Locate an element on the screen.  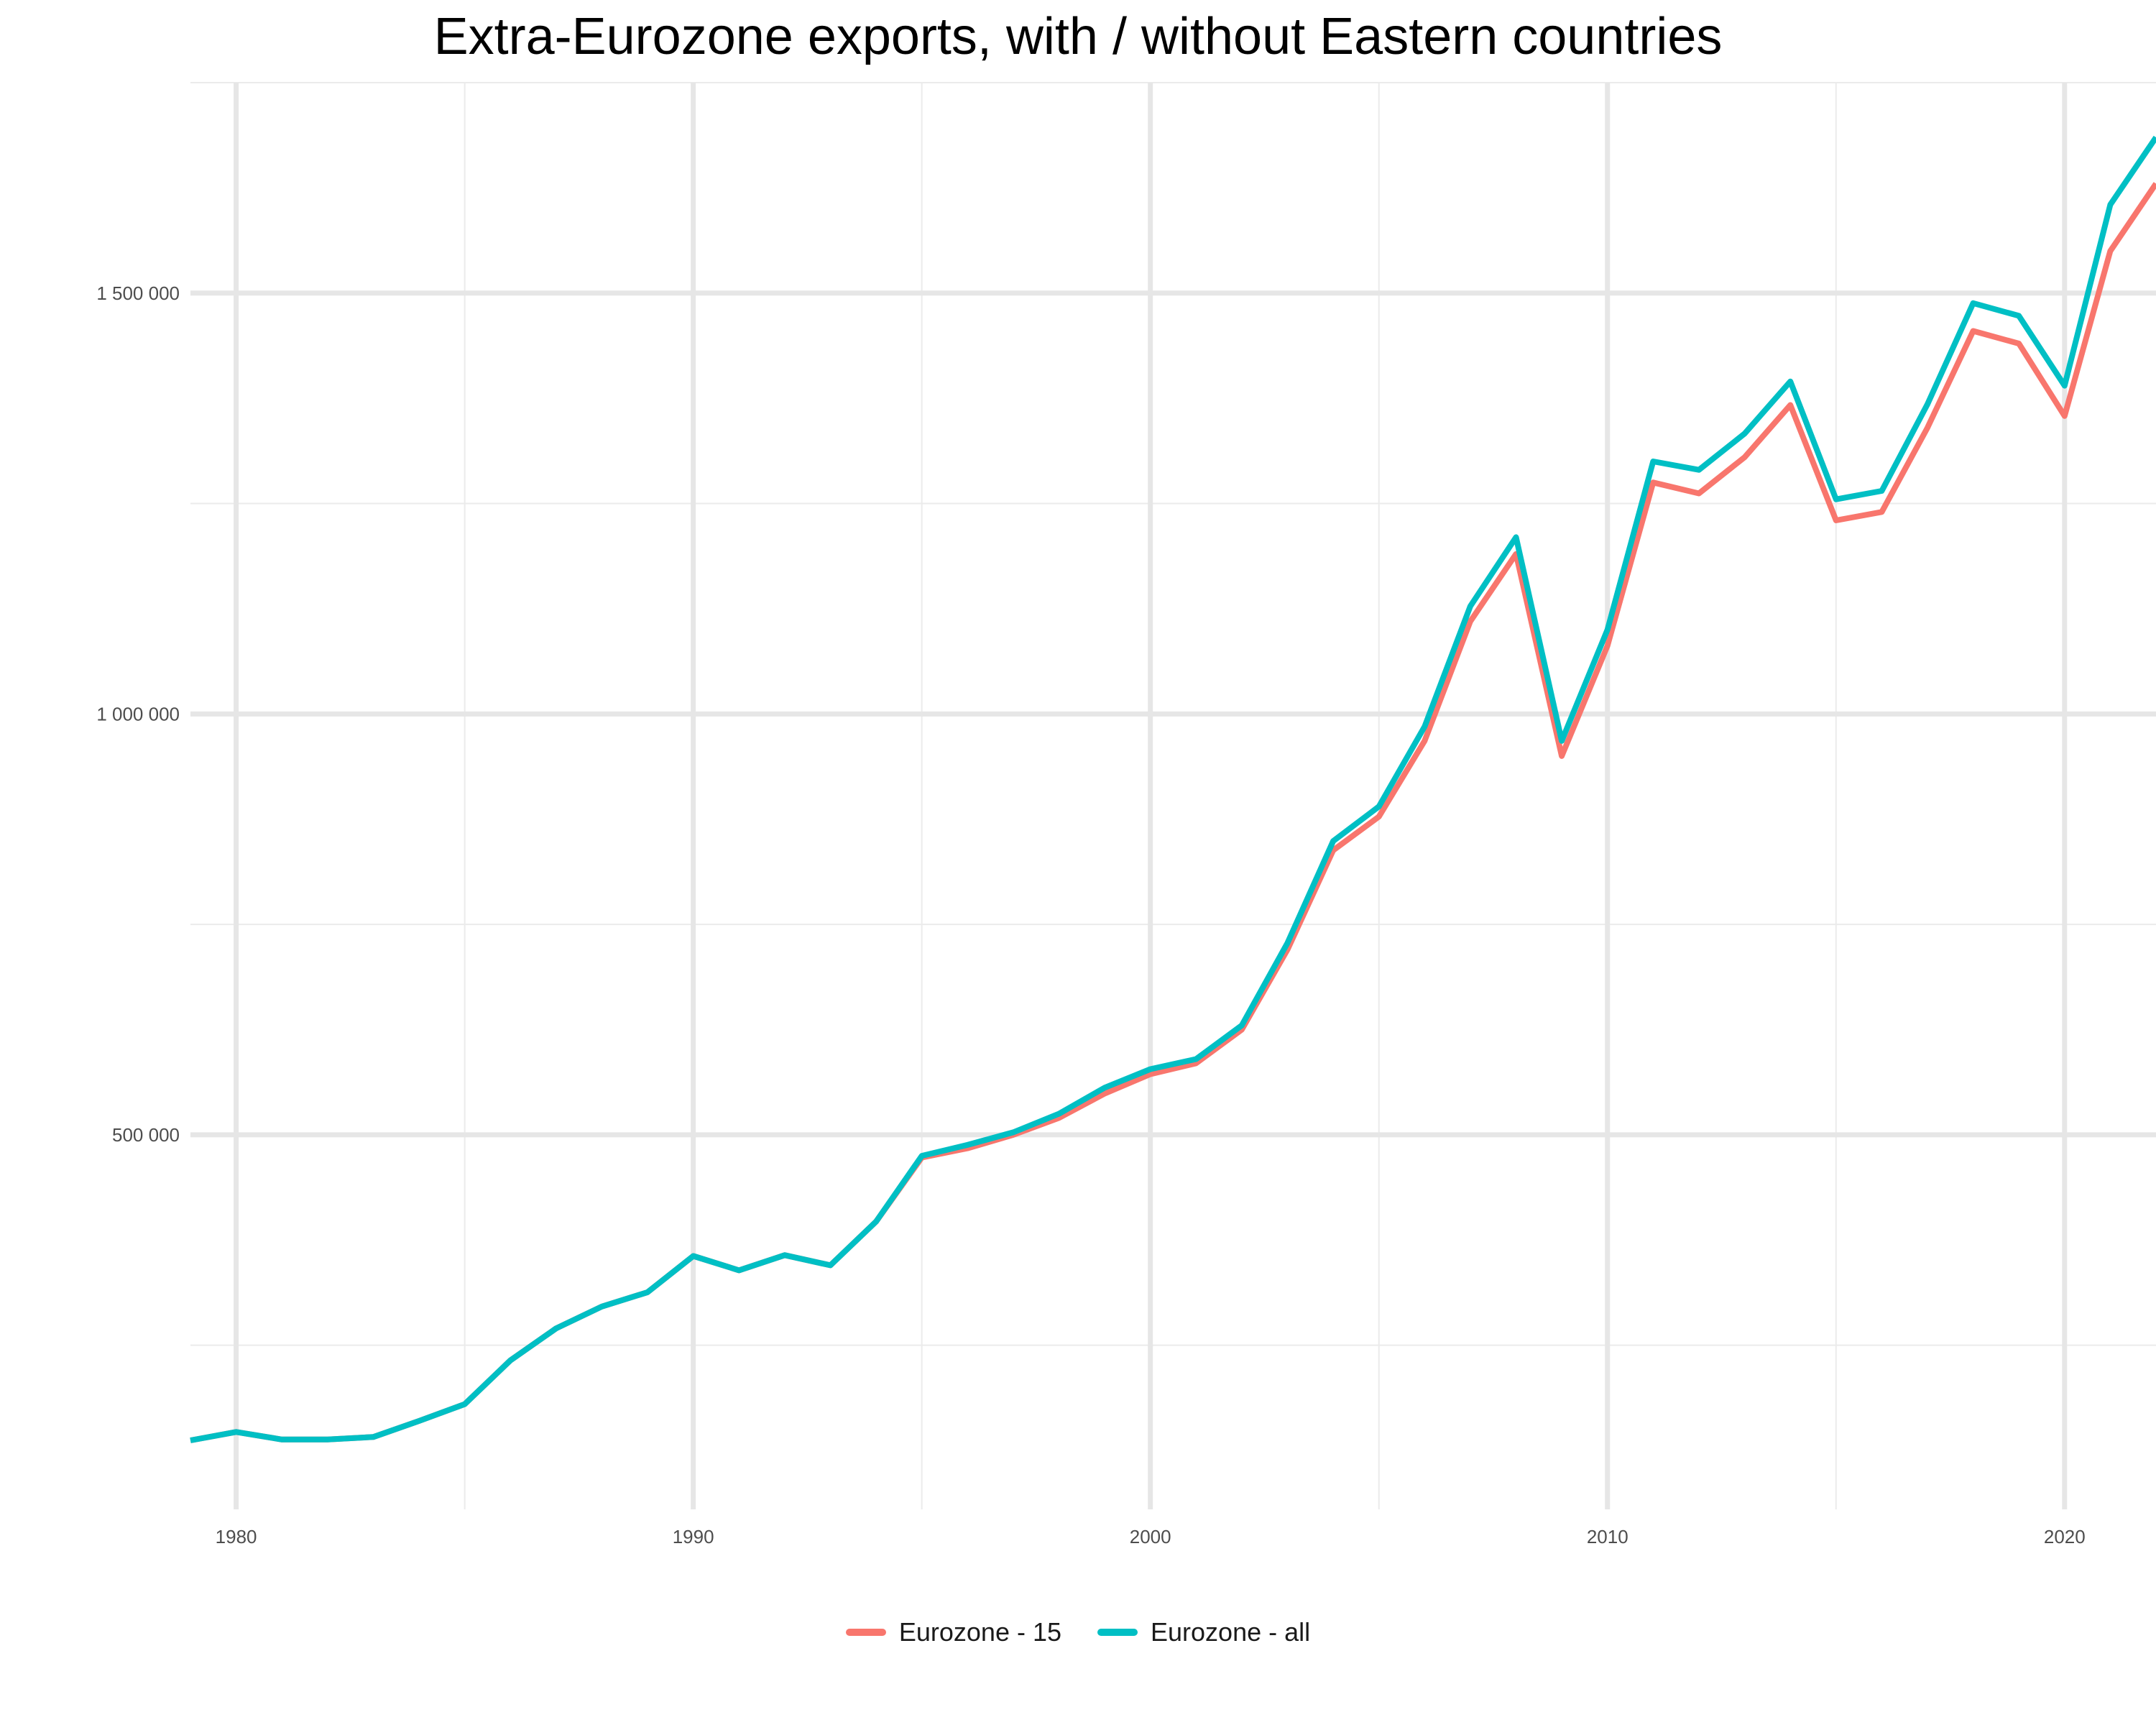
x-tick-label: 2000 is located at coordinates (1150, 1536).